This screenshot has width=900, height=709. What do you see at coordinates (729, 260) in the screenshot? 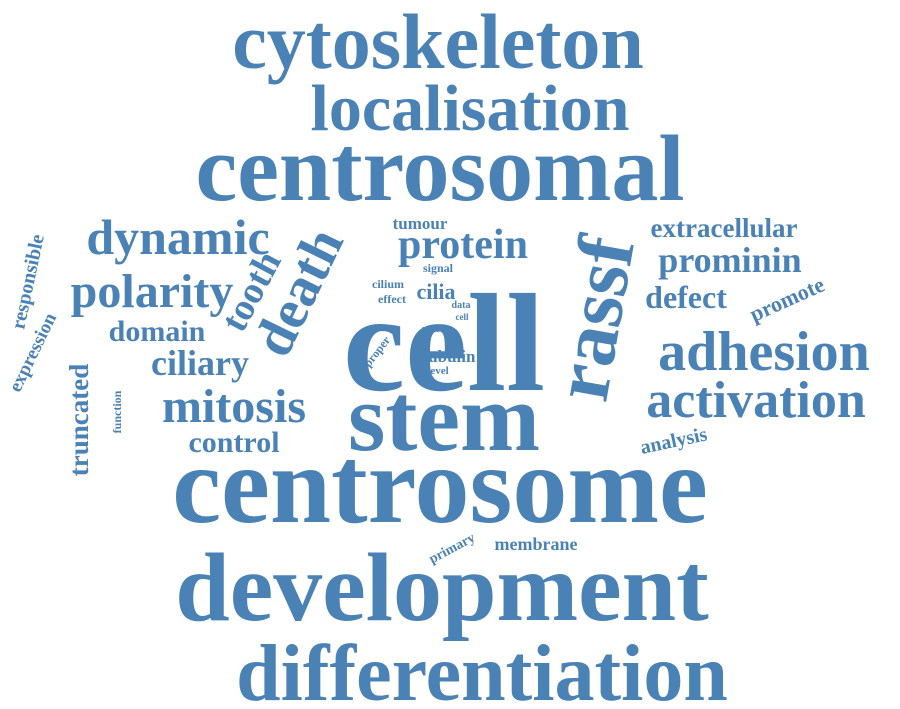
I see `word-prominin: prominin` at bounding box center [729, 260].